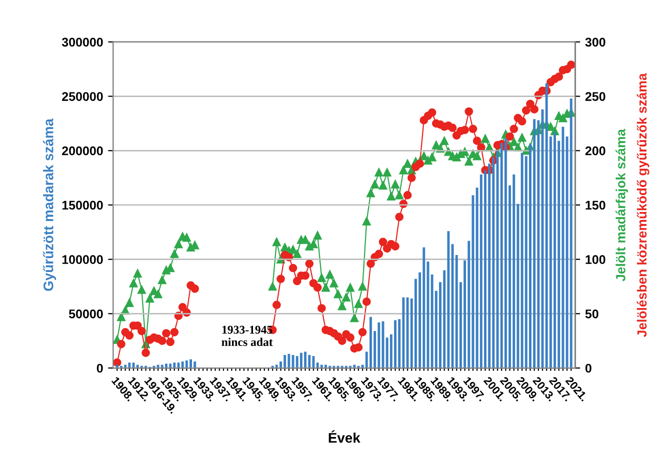 Image resolution: width=665 pixels, height=451 pixels. I want to click on y2-tick-label: 150, so click(596, 205).